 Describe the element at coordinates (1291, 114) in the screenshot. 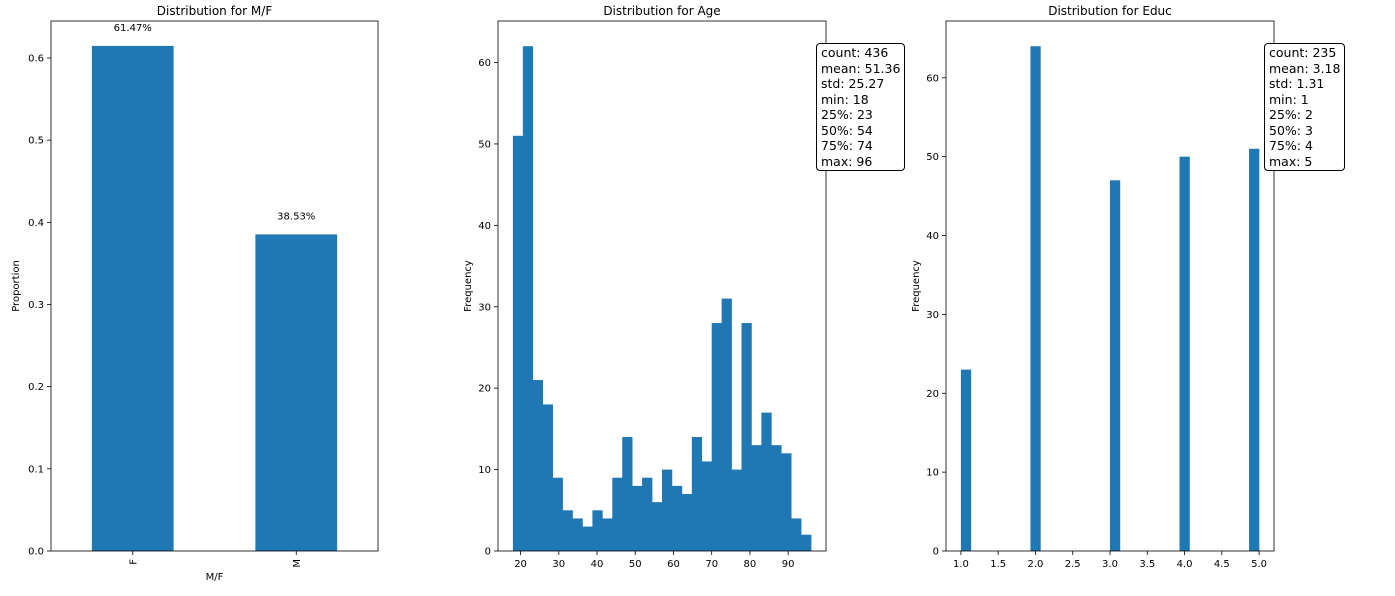

I see `stats-line: 25%: 2` at that location.